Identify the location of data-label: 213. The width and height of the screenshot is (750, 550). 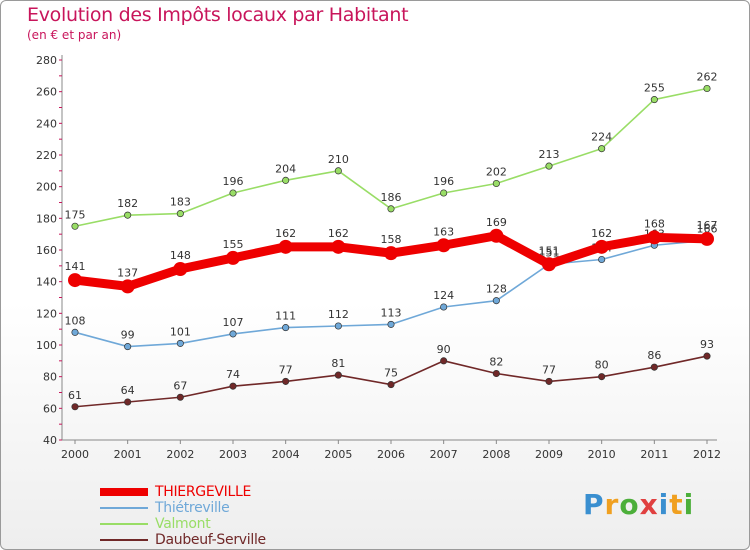
(549, 154).